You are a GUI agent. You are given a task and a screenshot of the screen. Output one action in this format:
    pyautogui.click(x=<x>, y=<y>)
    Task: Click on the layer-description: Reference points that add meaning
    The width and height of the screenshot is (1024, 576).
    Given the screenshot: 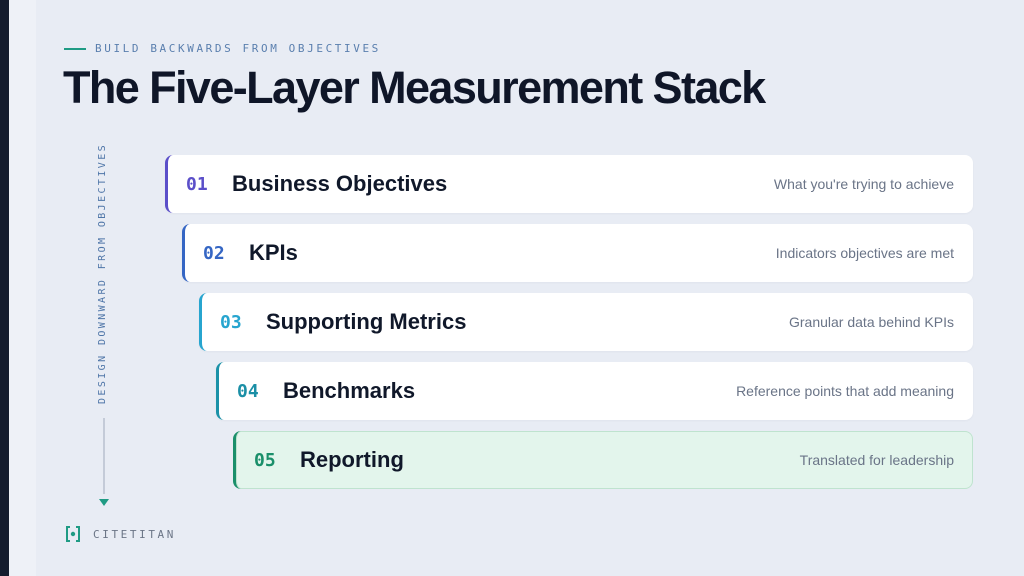 What is the action you would take?
    pyautogui.click(x=845, y=391)
    